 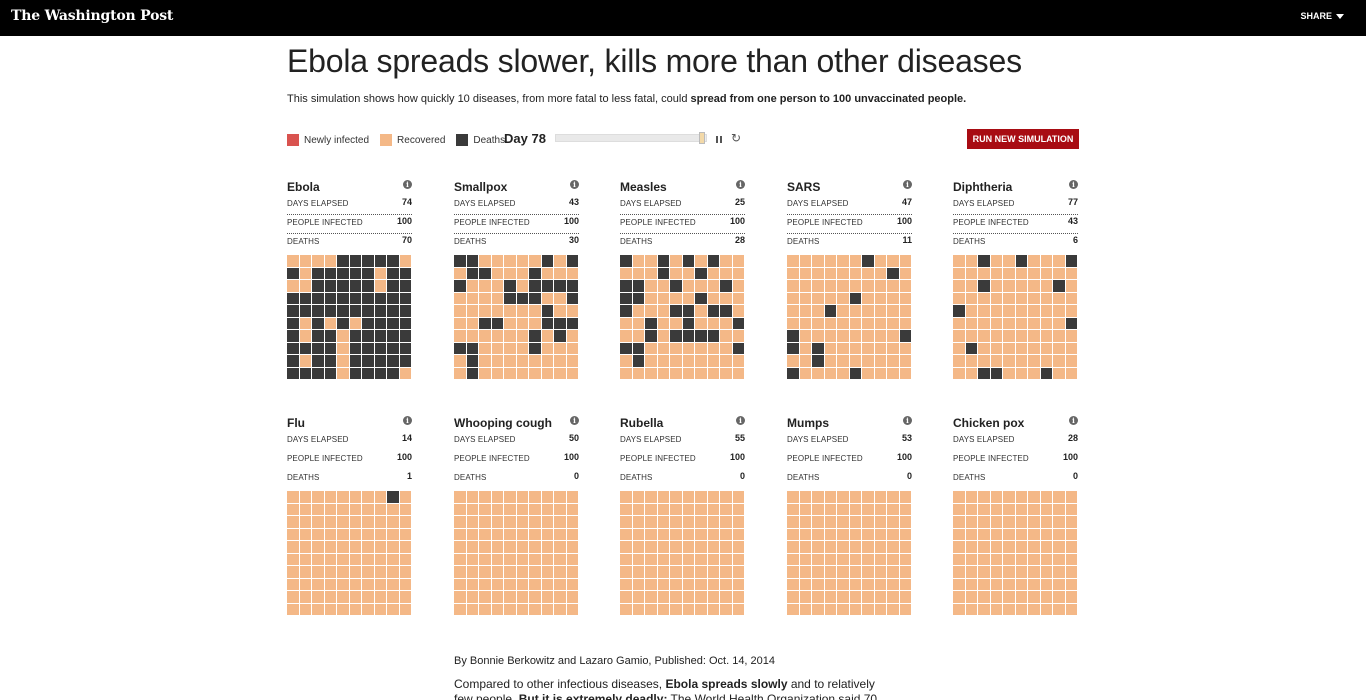 What do you see at coordinates (481, 187) in the screenshot?
I see `disease-name: Smallpox` at bounding box center [481, 187].